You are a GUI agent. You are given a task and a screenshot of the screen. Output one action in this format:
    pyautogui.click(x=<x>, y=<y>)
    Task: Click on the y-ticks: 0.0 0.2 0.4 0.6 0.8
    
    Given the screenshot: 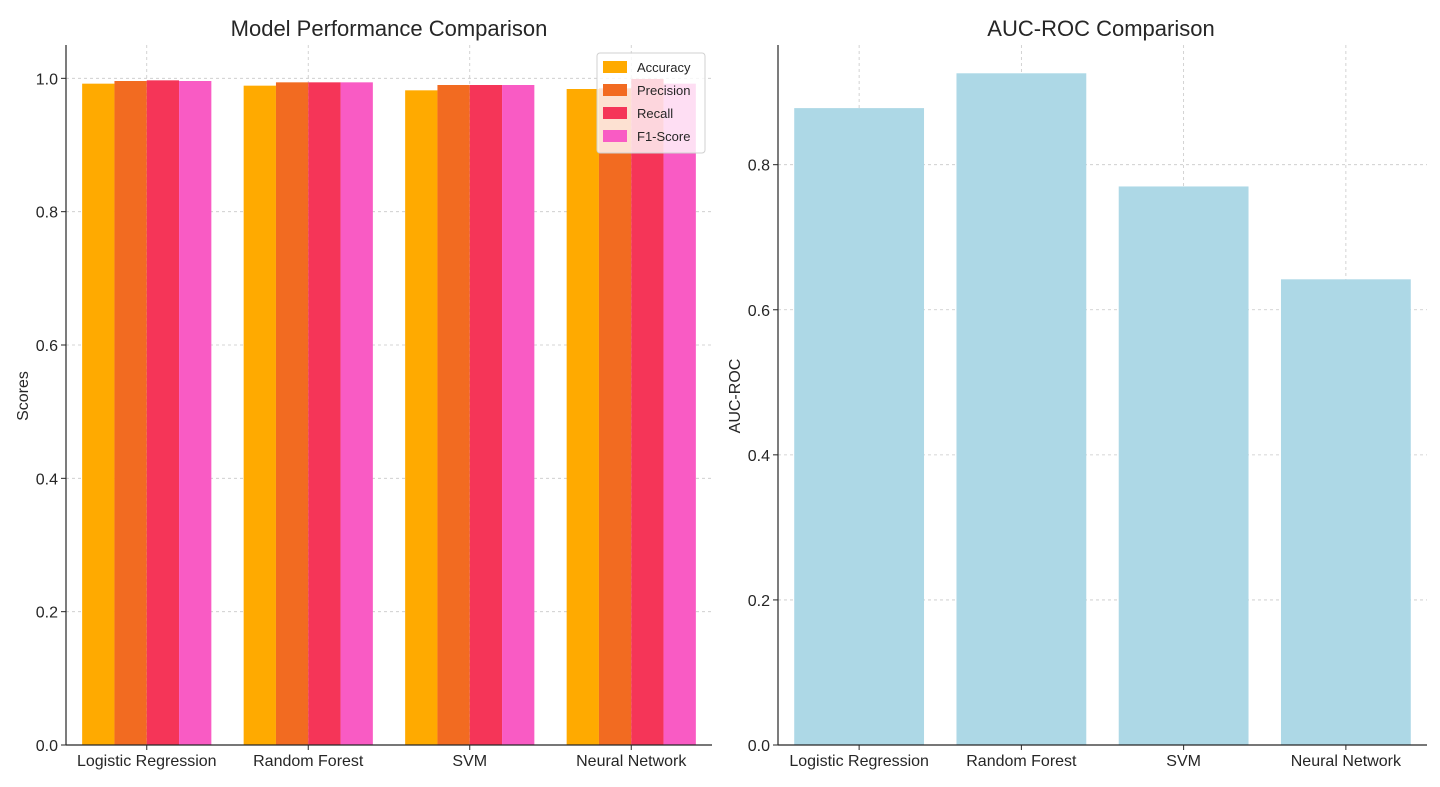 What is the action you would take?
    pyautogui.click(x=763, y=456)
    